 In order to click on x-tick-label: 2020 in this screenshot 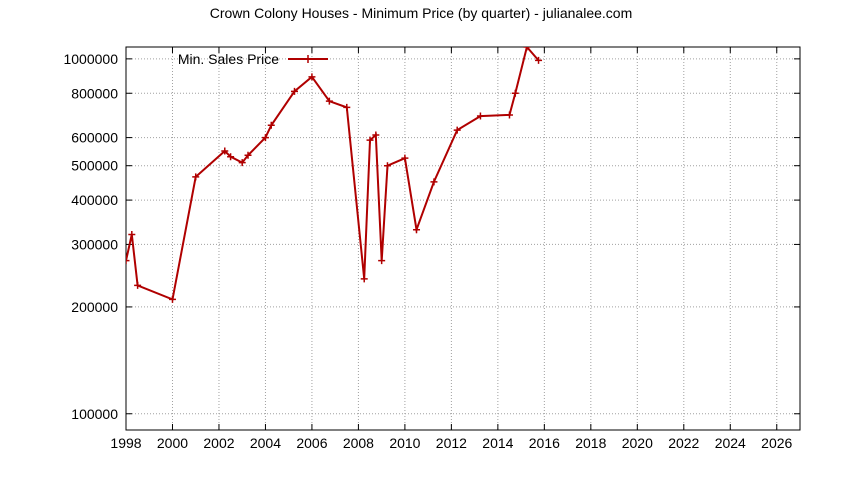, I will do `click(637, 443)`.